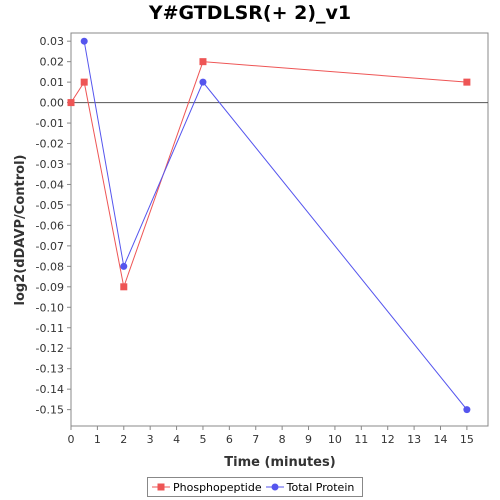 This screenshot has height=500, width=500. I want to click on x-tick-label: 11, so click(361, 439).